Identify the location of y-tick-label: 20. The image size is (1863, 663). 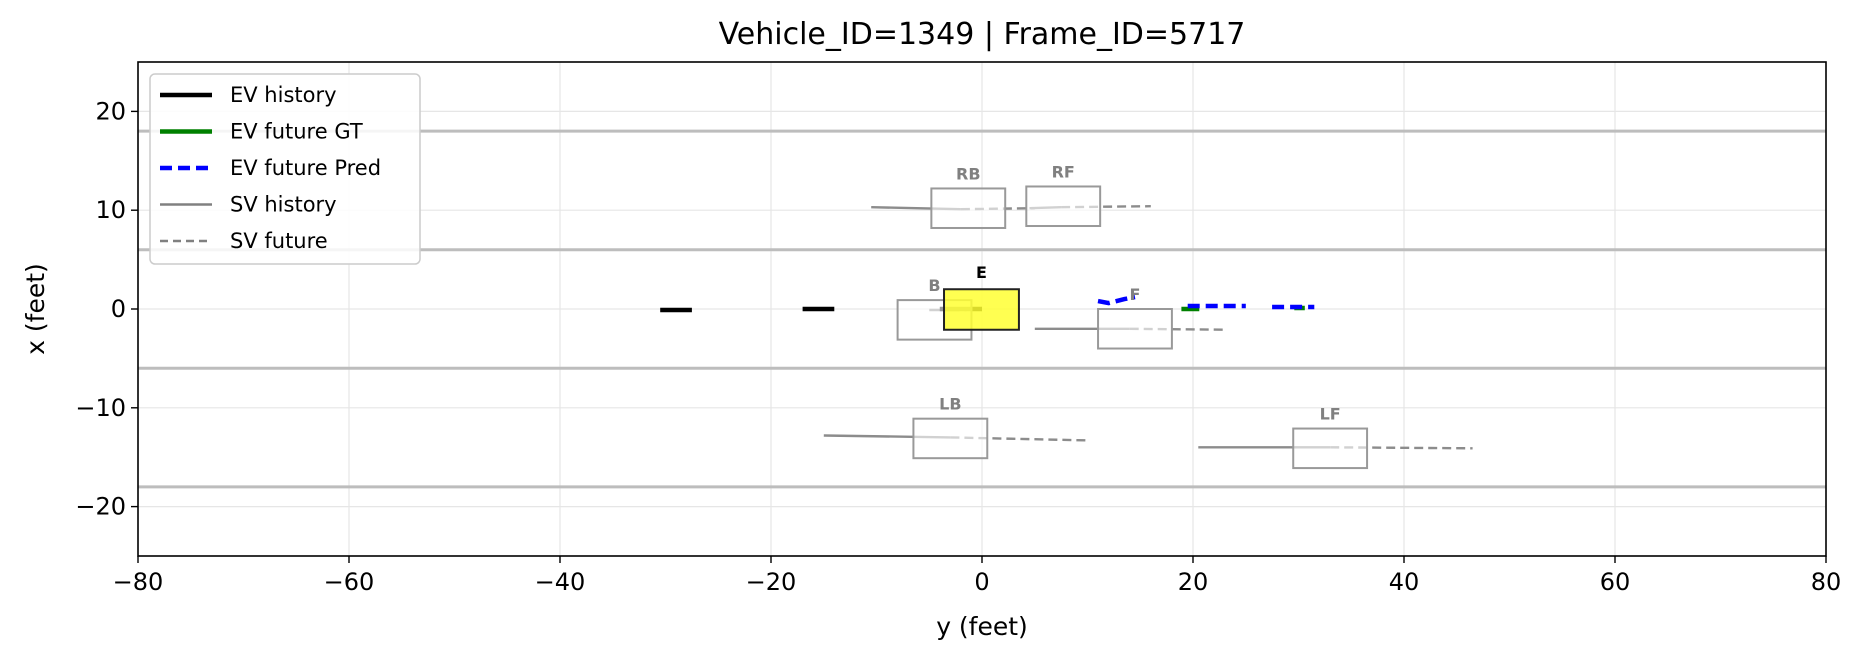
(110, 111).